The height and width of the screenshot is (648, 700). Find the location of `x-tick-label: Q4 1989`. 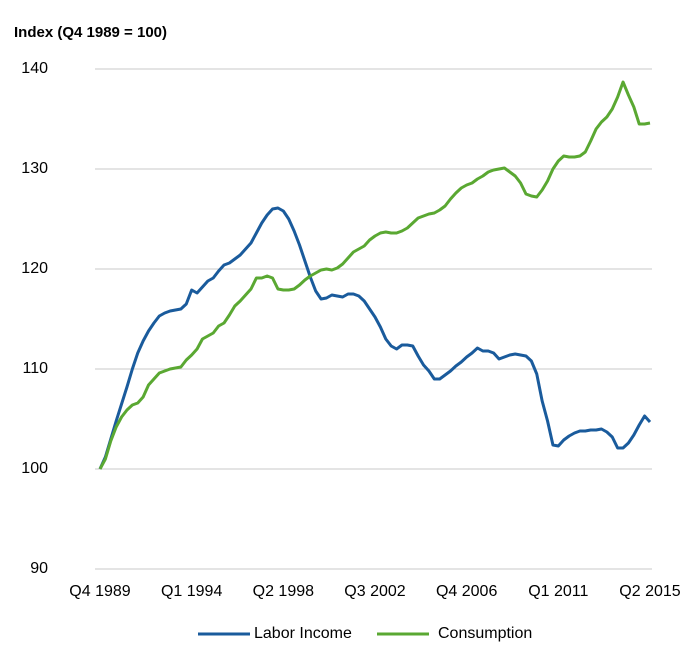

x-tick-label: Q4 1989 is located at coordinates (99, 591).